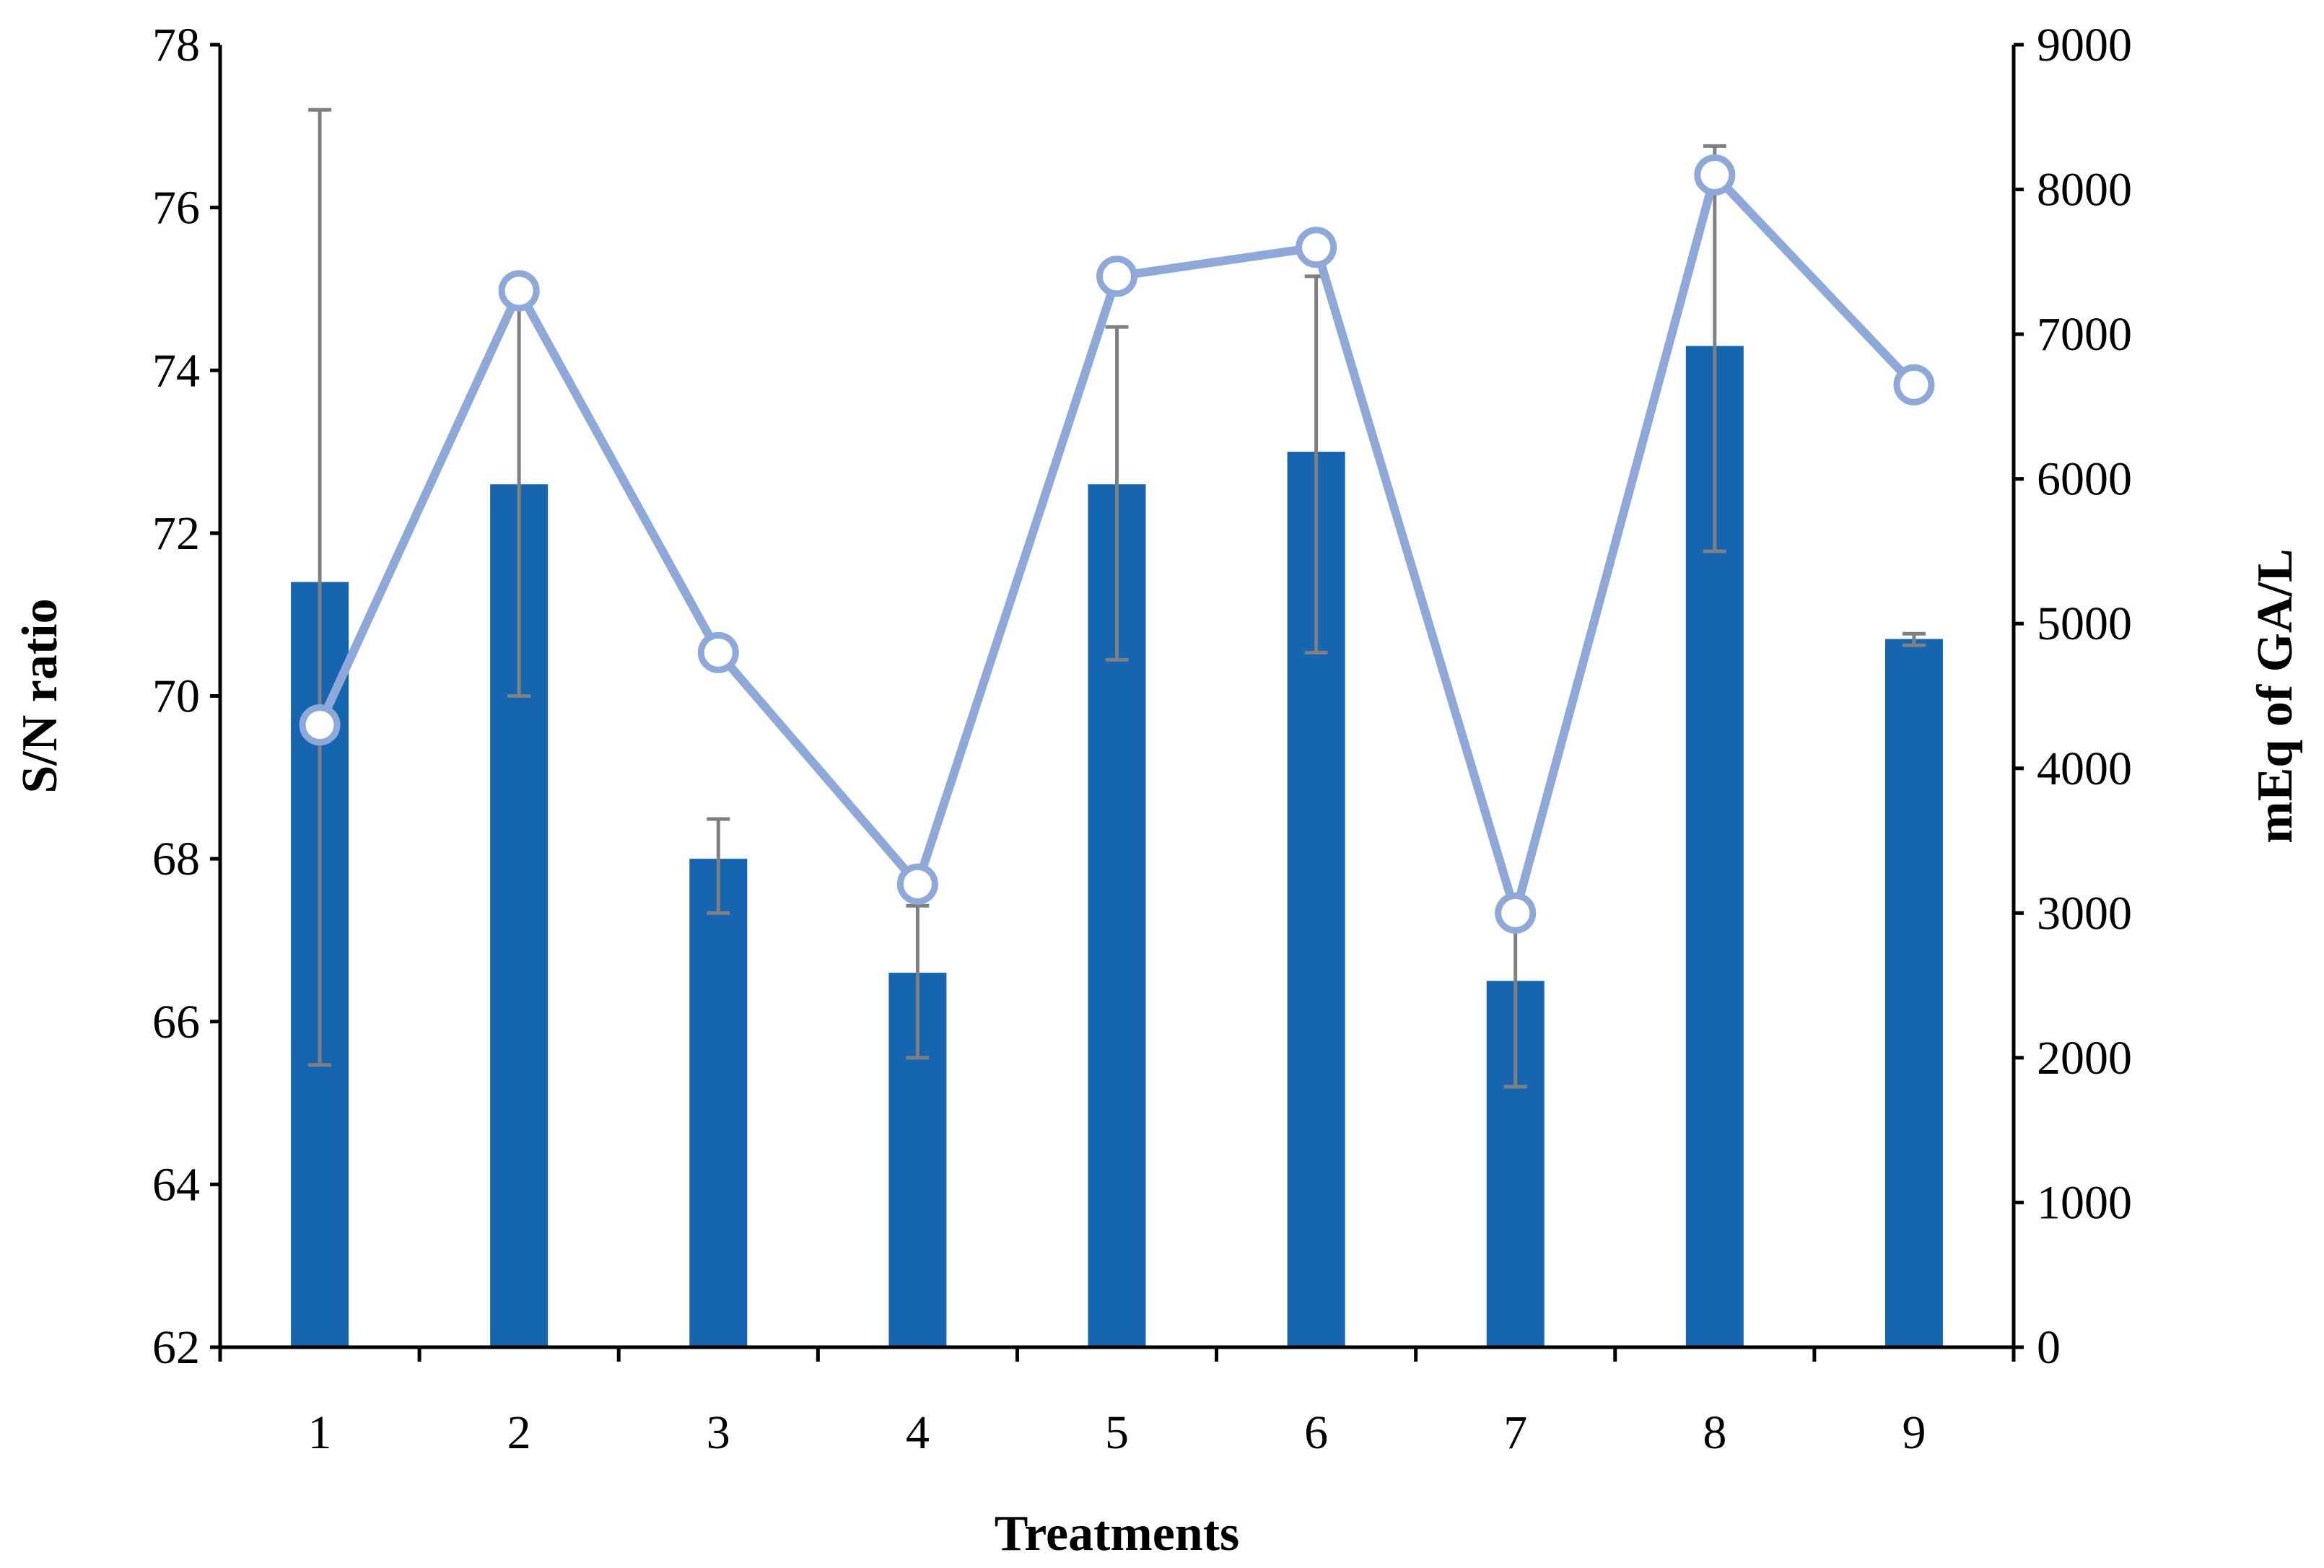 The height and width of the screenshot is (1568, 2324). I want to click on x-tick-label: 8, so click(1715, 1432).